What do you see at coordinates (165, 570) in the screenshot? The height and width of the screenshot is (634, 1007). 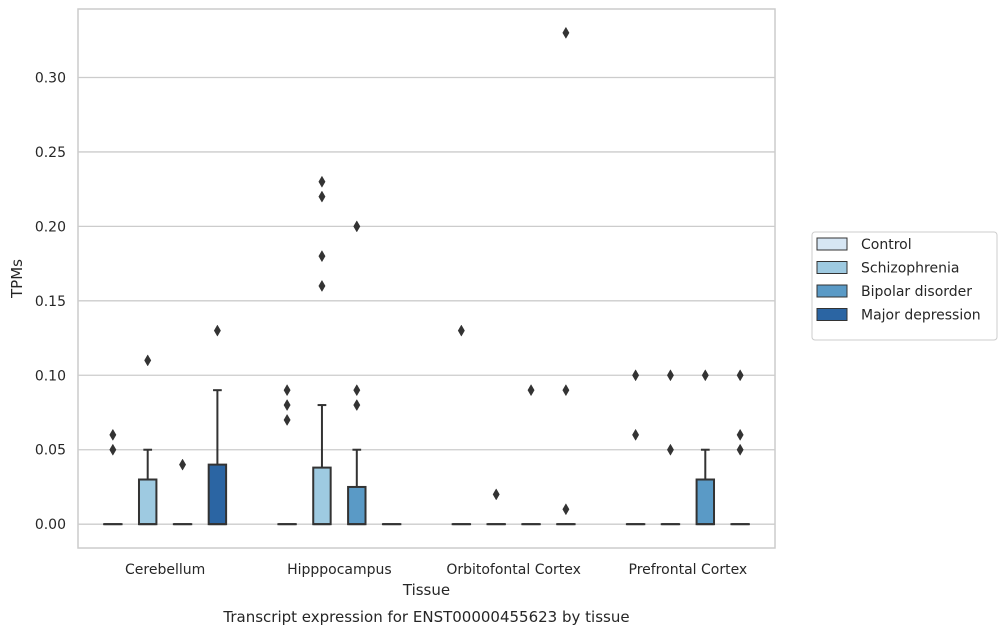 I see `x-tick-label: Cerebellum` at bounding box center [165, 570].